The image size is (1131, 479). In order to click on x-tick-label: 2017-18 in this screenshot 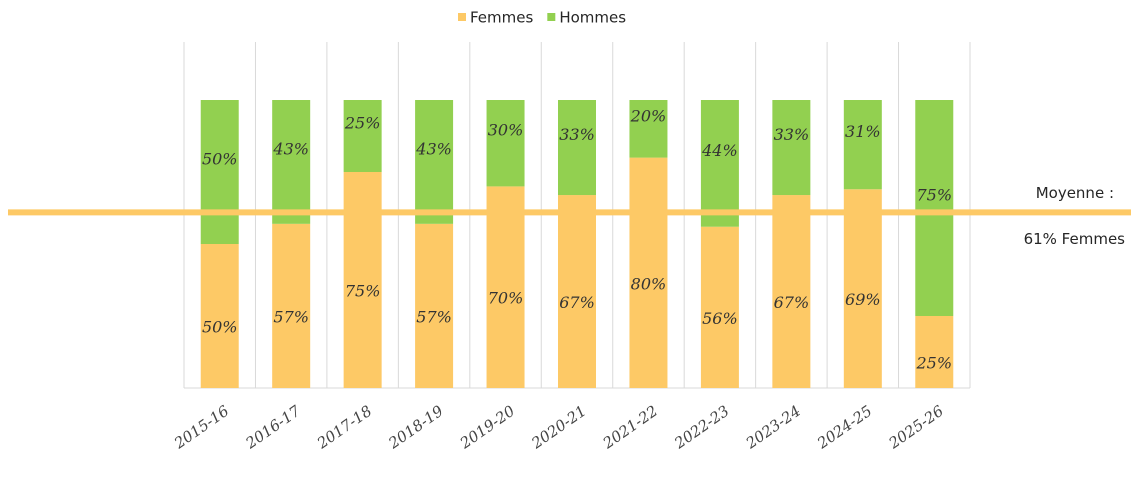, I will do `click(344, 427)`.